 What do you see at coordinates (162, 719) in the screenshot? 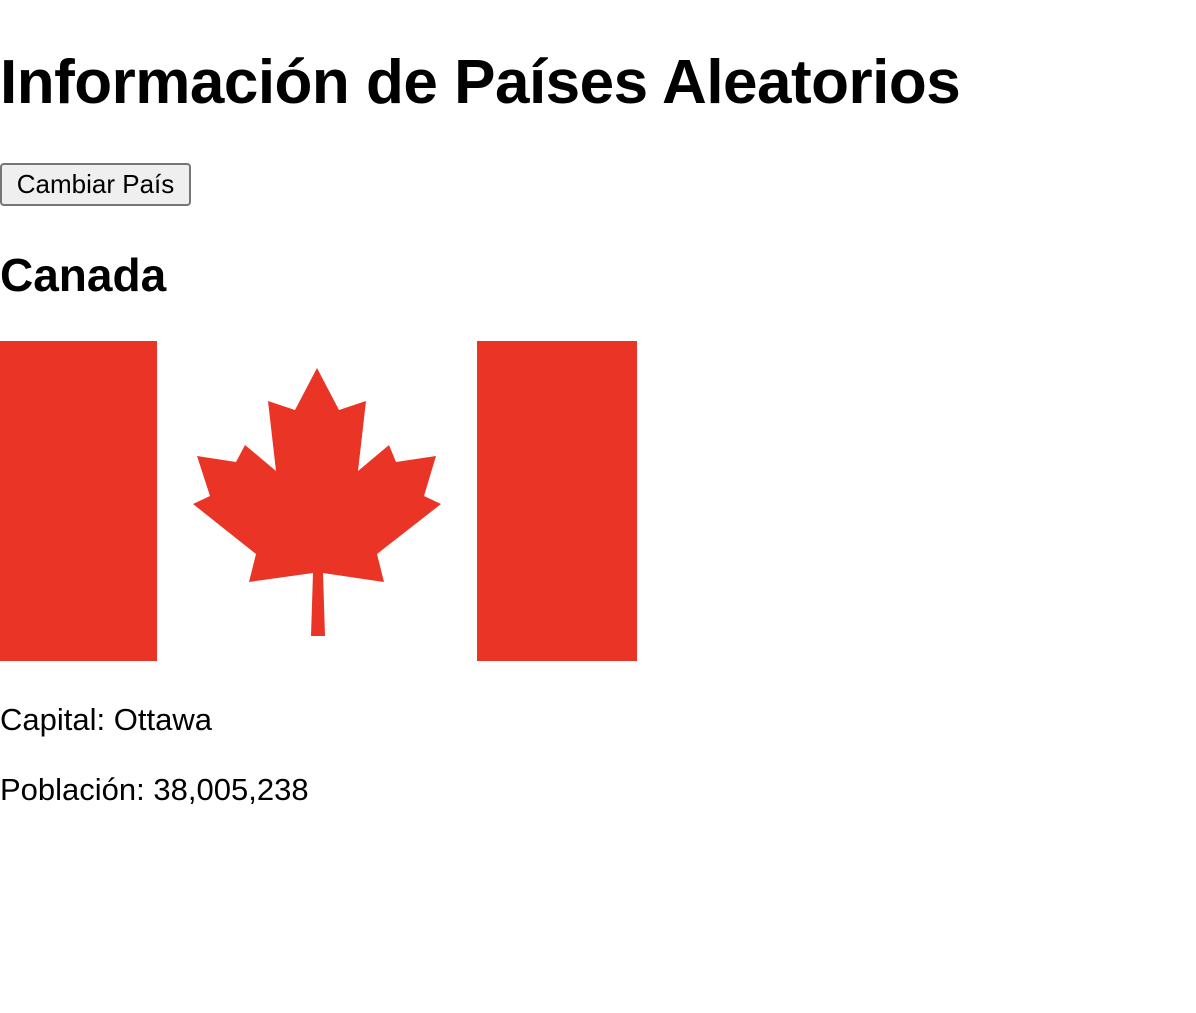
I see `capital-value: Ottawa` at bounding box center [162, 719].